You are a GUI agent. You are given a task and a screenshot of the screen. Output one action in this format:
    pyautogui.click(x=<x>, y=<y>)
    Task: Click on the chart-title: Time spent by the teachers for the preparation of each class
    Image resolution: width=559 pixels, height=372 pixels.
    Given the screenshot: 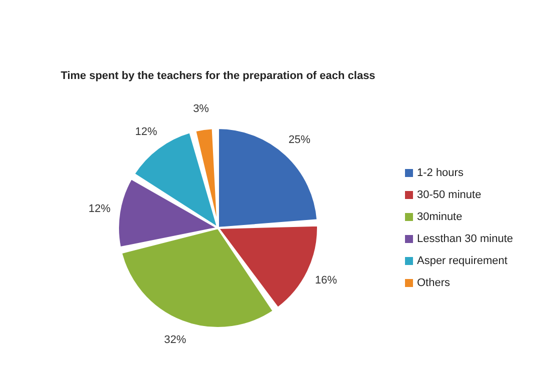 What is the action you would take?
    pyautogui.click(x=218, y=76)
    